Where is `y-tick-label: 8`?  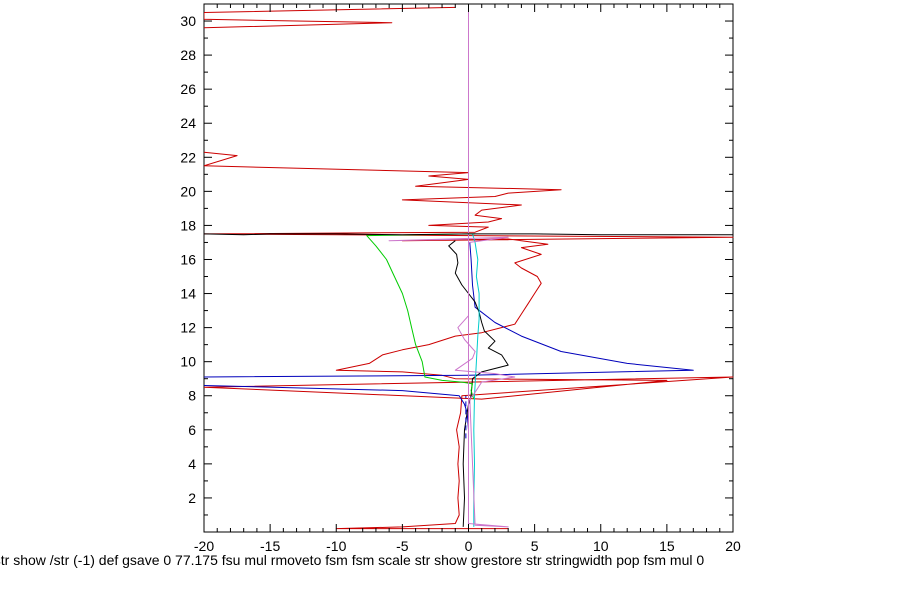
y-tick-label: 8 is located at coordinates (192, 396).